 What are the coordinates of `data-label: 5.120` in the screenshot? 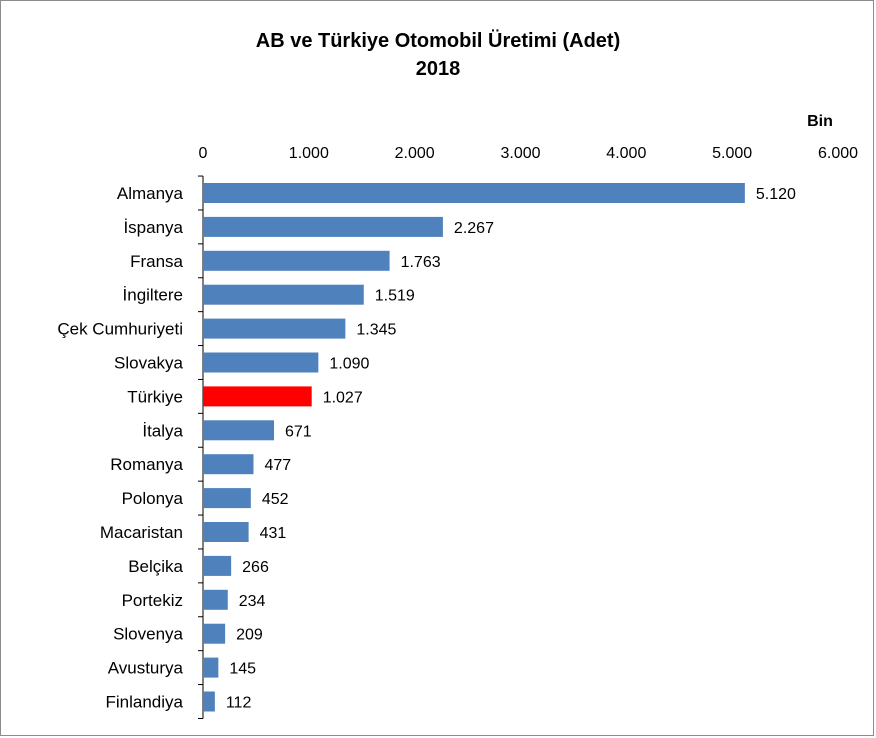 It's located at (776, 194).